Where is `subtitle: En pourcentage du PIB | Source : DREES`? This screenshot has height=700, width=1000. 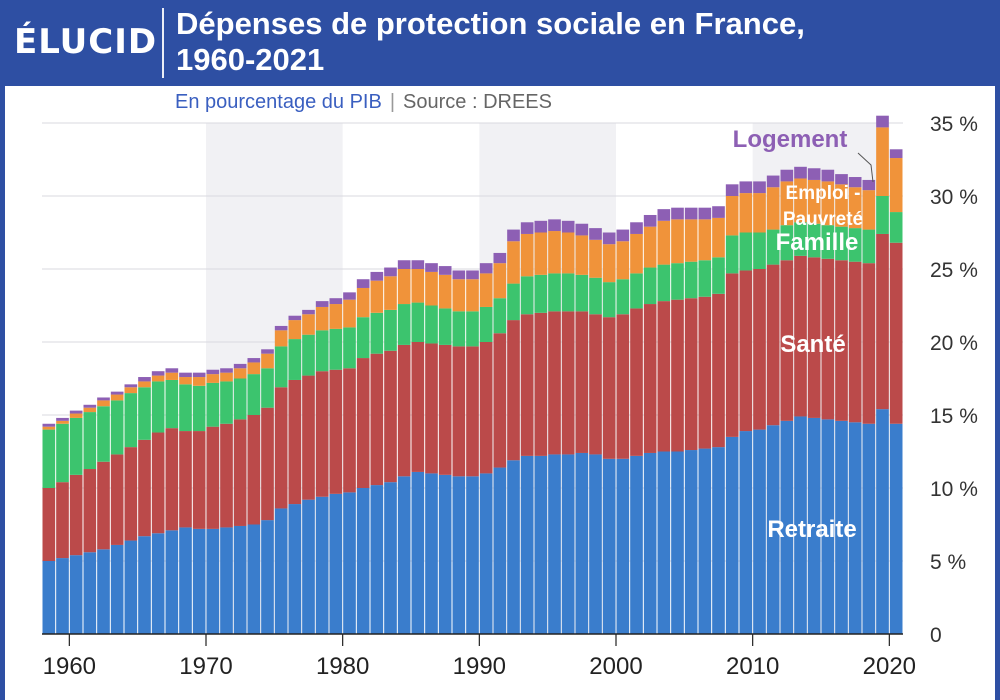 subtitle: En pourcentage du PIB | Source : DREES is located at coordinates (363, 102).